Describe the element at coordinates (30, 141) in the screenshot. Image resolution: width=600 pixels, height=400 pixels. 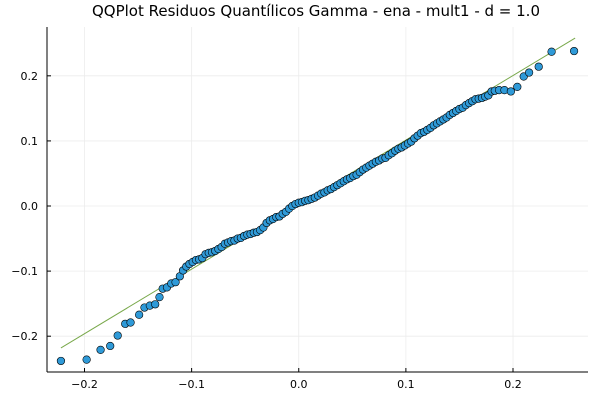
I see `y-tick-label: 0.1` at that location.